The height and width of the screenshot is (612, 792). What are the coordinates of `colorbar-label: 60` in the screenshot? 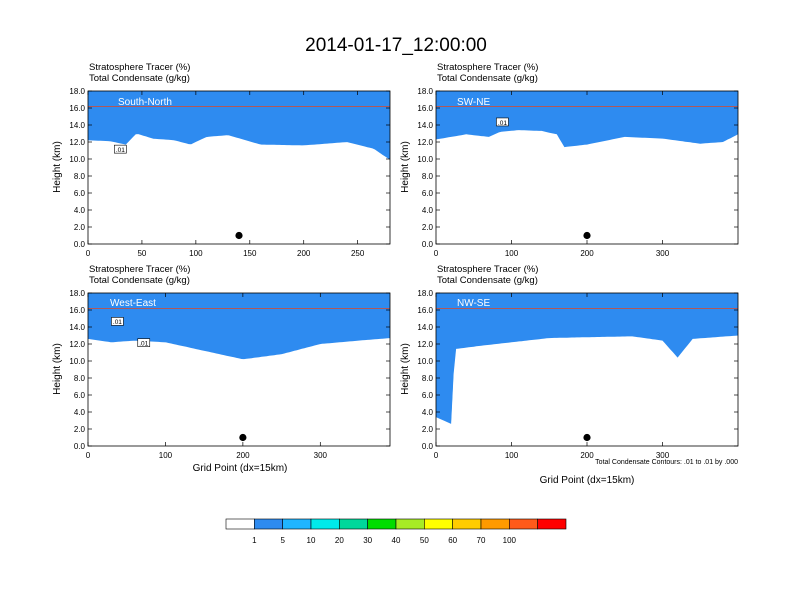 It's located at (452, 540).